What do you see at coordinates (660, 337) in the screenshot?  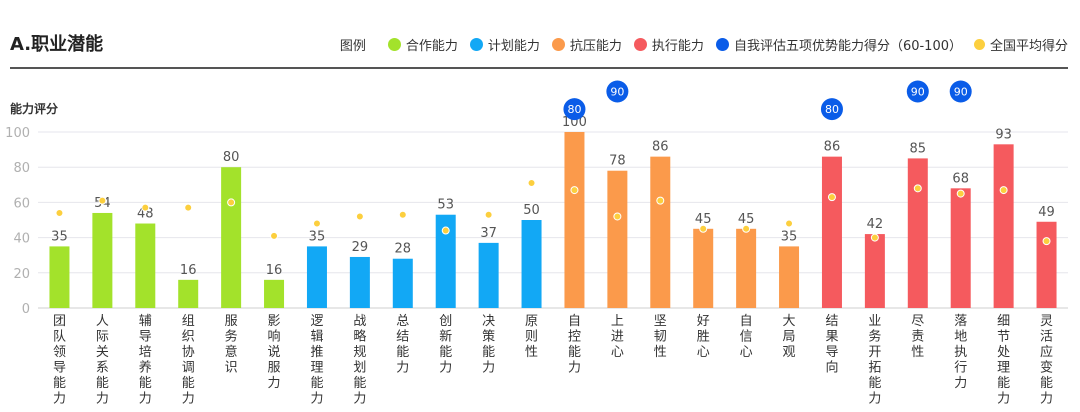 I see `x-tick-label: 坚韧性` at bounding box center [660, 337].